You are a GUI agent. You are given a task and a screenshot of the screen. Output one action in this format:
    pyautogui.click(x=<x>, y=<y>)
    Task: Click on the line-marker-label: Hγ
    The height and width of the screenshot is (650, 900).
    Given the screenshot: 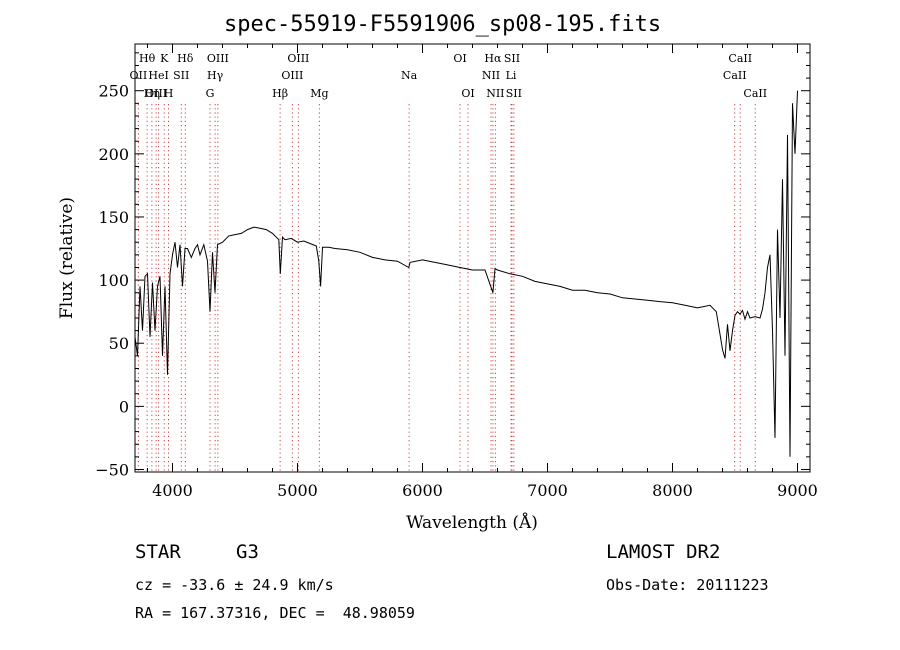 What is the action you would take?
    pyautogui.click(x=215, y=75)
    